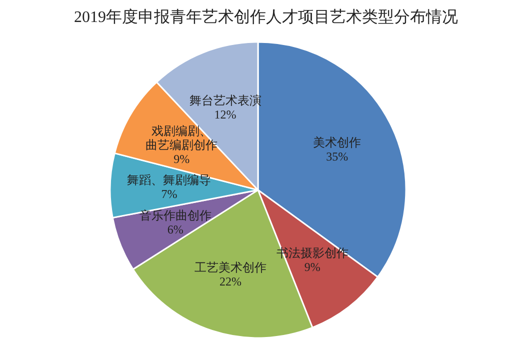  What do you see at coordinates (266, 17) in the screenshot?
I see `chart-title: 2019年度申报青年艺术创作人才项目艺术类型分布情况` at bounding box center [266, 17].